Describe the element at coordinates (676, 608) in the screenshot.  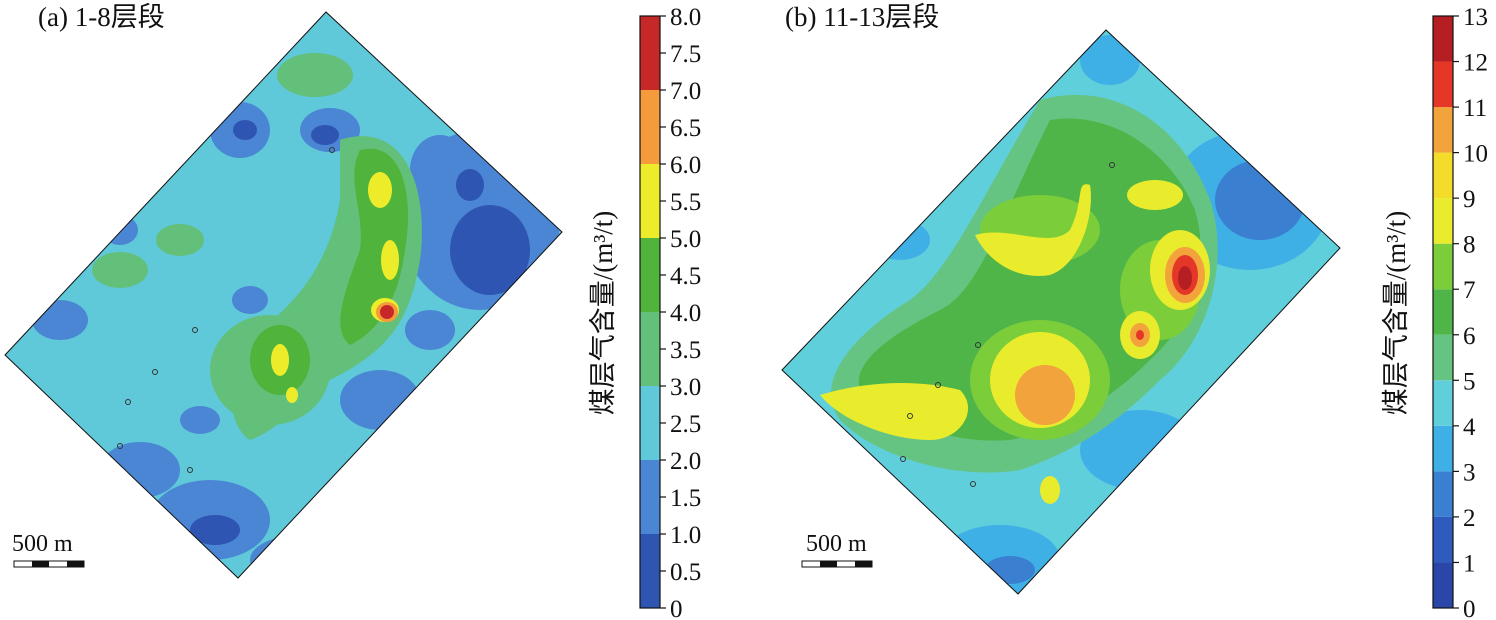
I see `colorbar-a-tick-label-0: 0` at that location.